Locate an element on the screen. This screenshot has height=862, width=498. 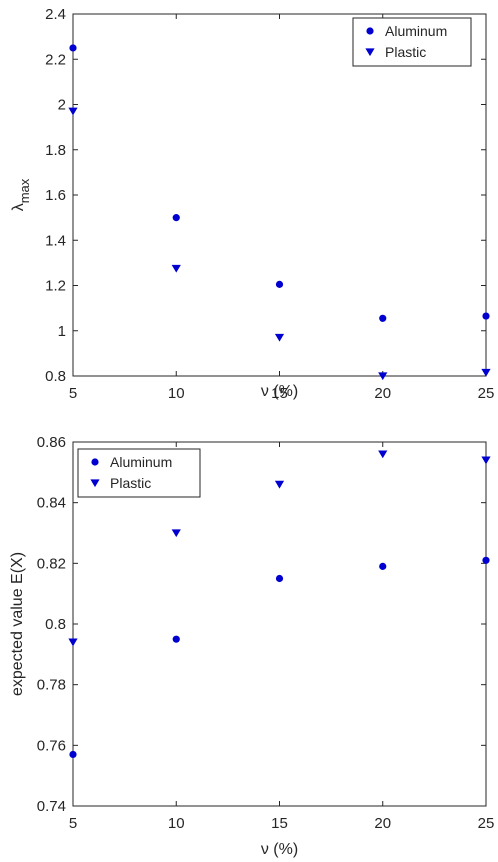
y-tick-label: 0.82 is located at coordinates (51, 563).